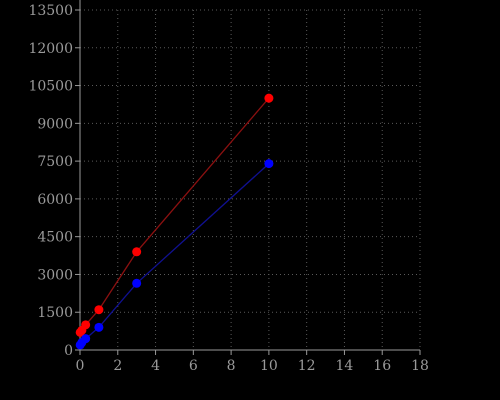 The width and height of the screenshot is (500, 400). I want to click on y-tick-label-4: 6000, so click(55, 200).